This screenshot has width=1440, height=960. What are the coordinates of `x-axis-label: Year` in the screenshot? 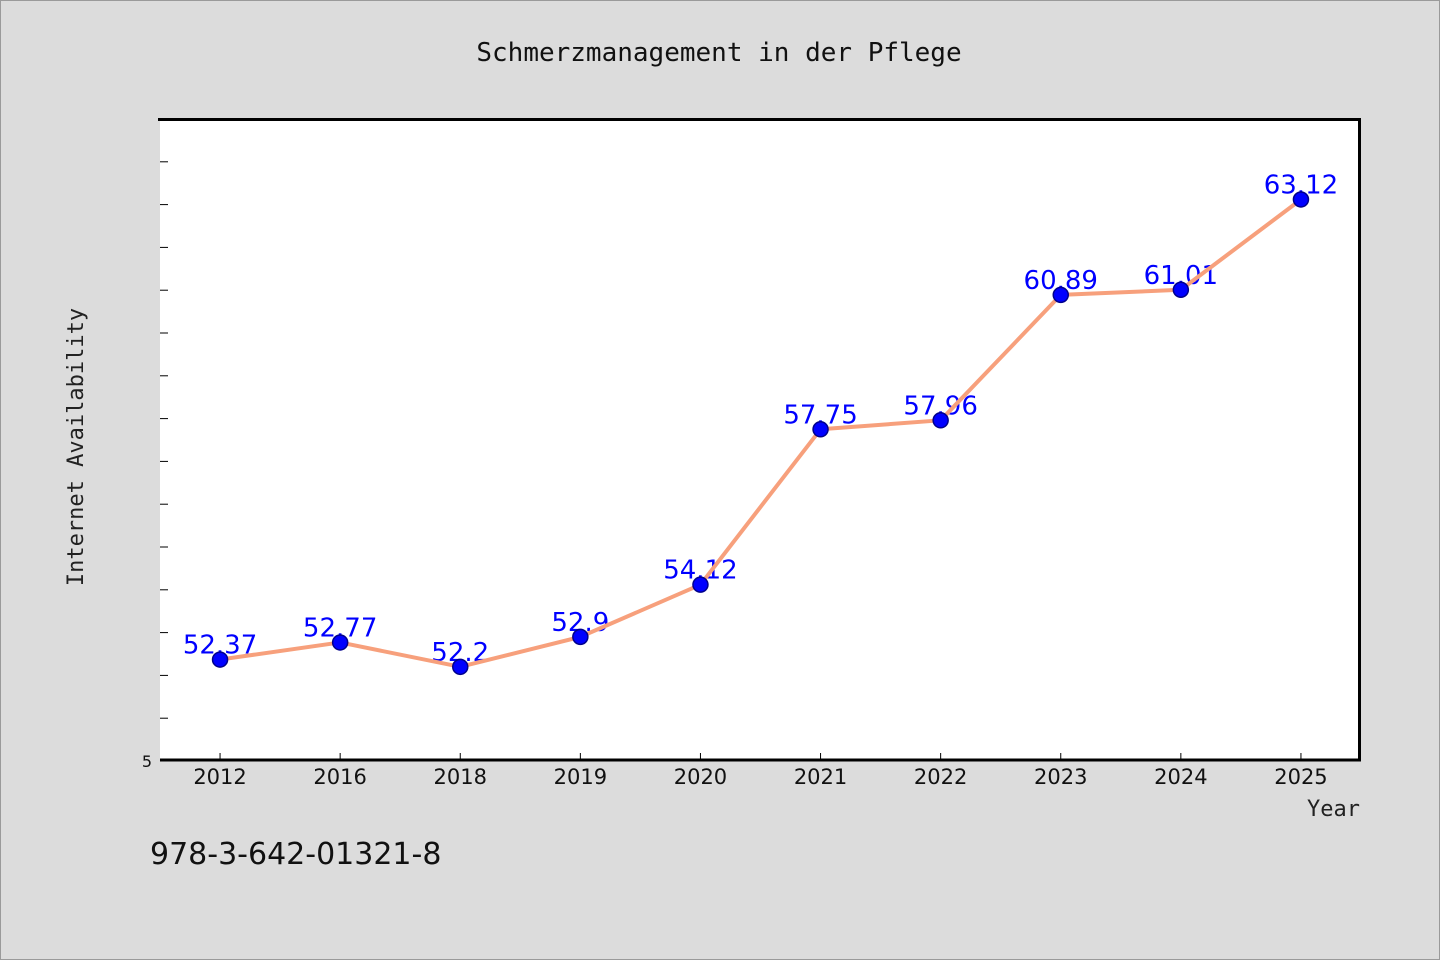 It's located at (1333, 809).